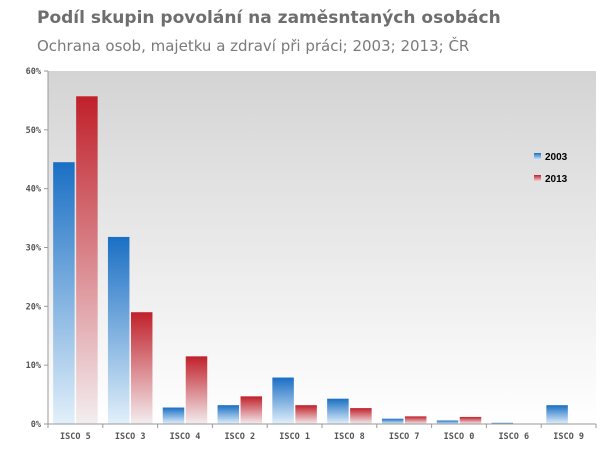 This screenshot has width=607, height=461. What do you see at coordinates (34, 366) in the screenshot?
I see `y-tick-label: 10%` at bounding box center [34, 366].